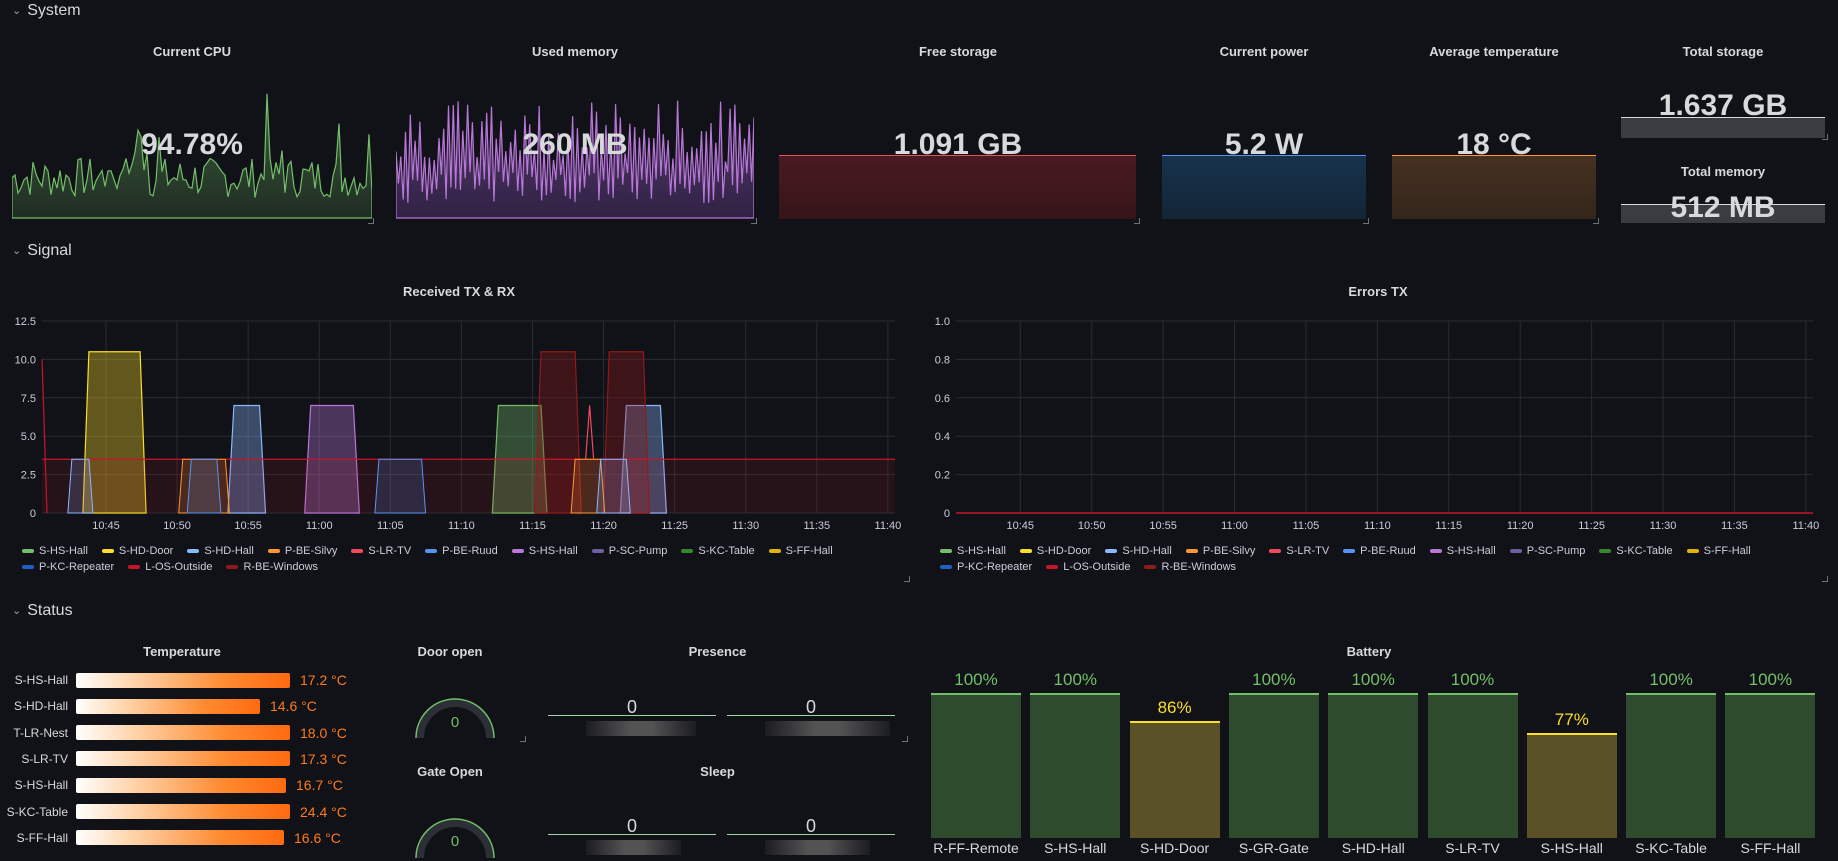 This screenshot has height=861, width=1838. I want to click on total-storage-area, so click(1723, 127).